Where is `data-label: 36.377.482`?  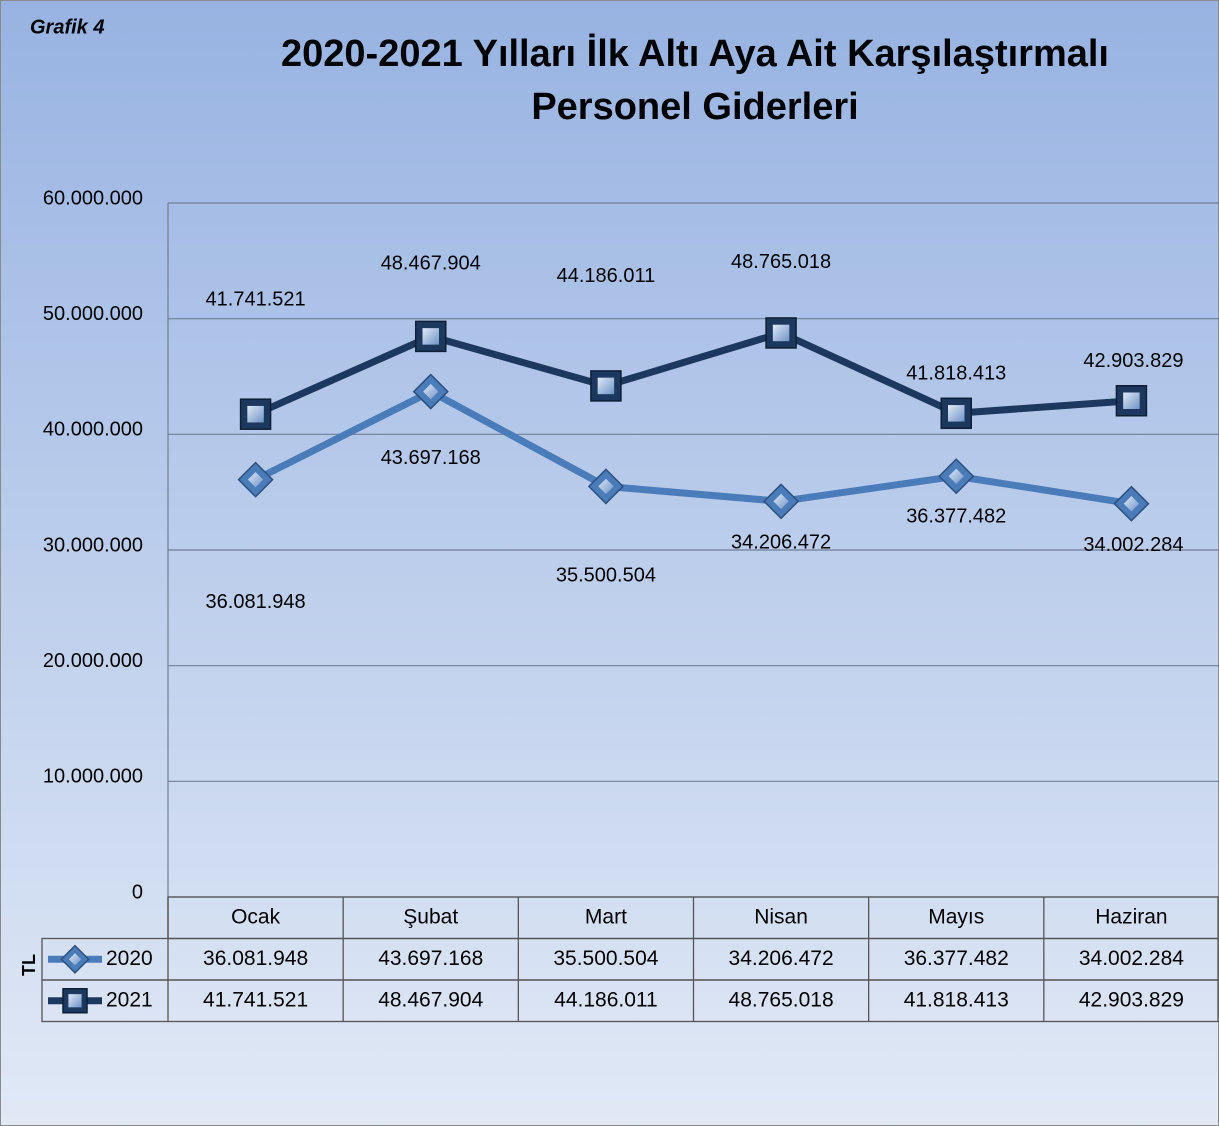 data-label: 36.377.482 is located at coordinates (956, 517).